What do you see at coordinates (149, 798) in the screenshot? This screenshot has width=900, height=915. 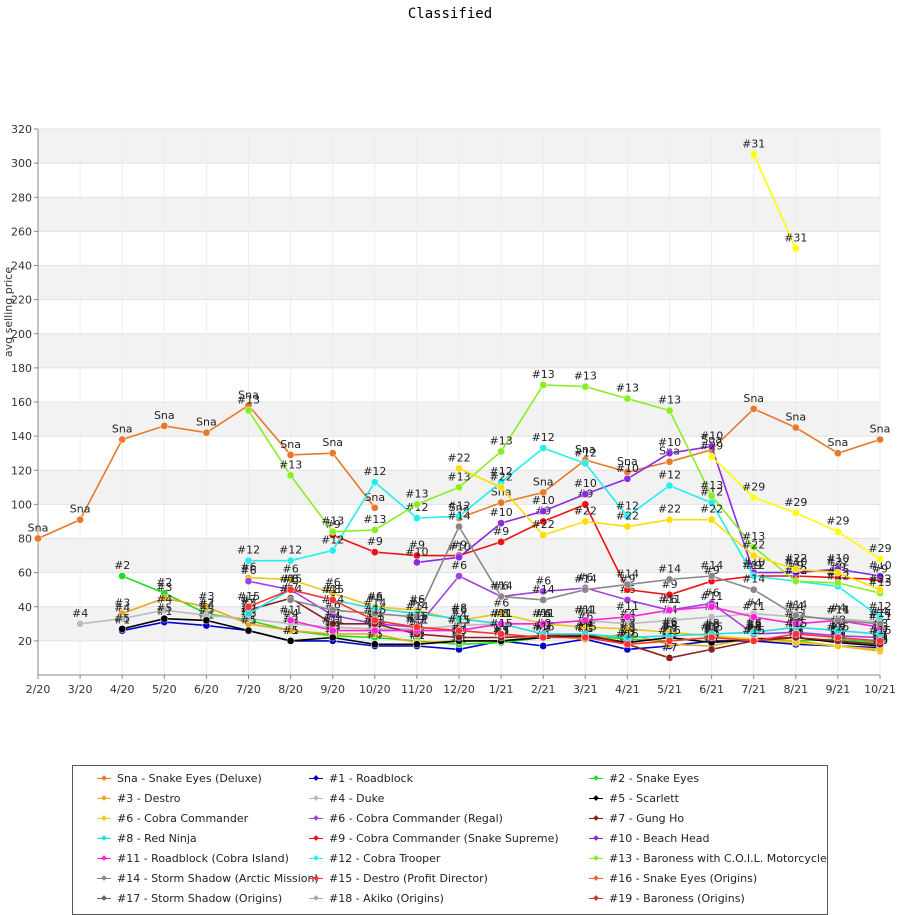 I see `legend-label: #3 - Destro` at bounding box center [149, 798].